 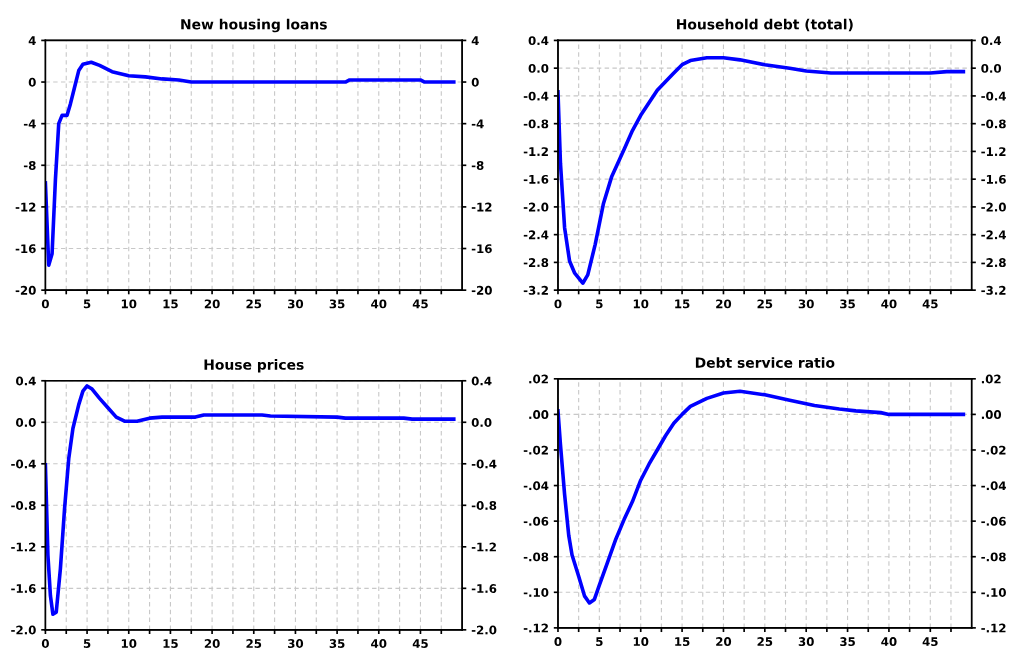 I want to click on y-tick-label: -.10, so click(x=536, y=592).